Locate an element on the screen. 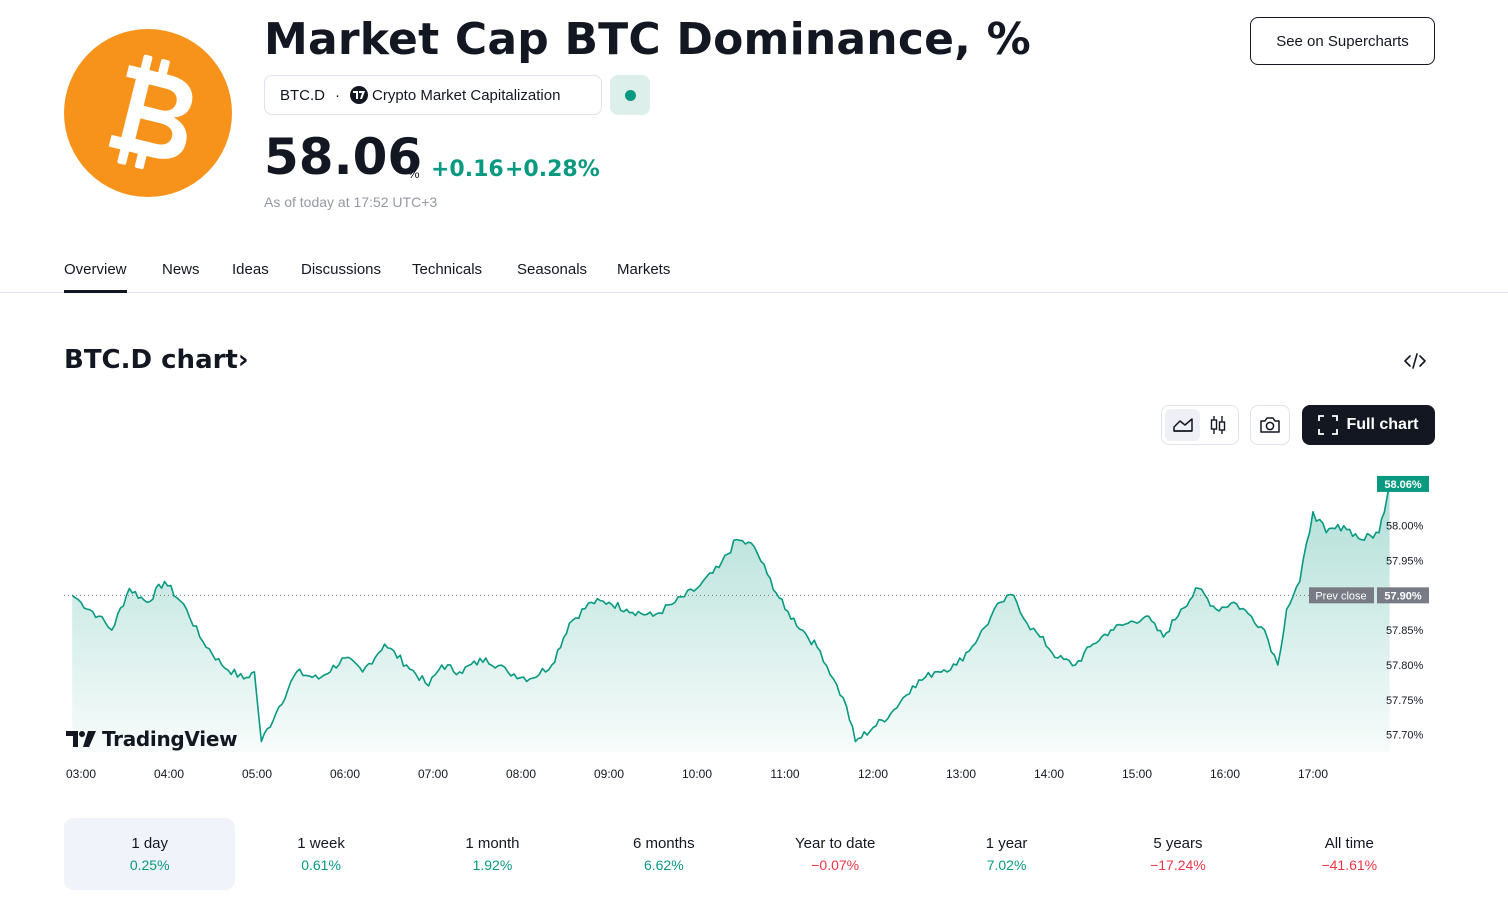 The width and height of the screenshot is (1508, 913). prev-close-label-bg is located at coordinates (1341, 595).